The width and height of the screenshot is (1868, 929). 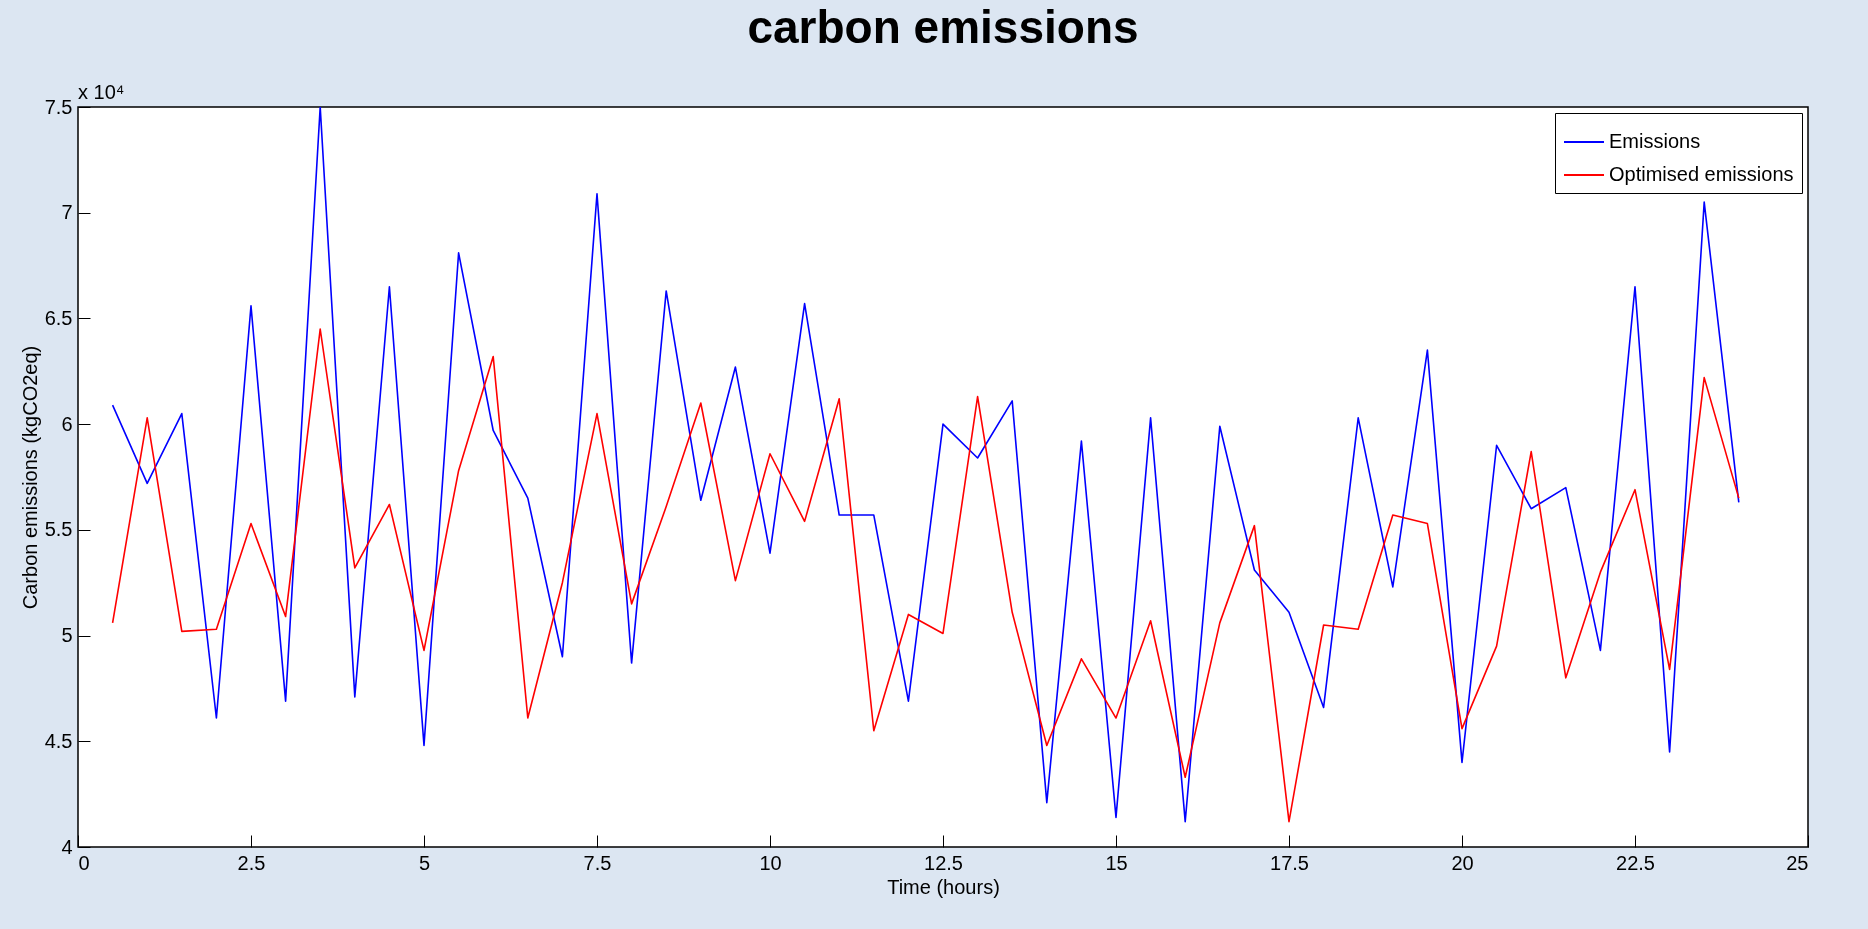 What do you see at coordinates (58, 529) in the screenshot?
I see `y-tick-label: 5.5` at bounding box center [58, 529].